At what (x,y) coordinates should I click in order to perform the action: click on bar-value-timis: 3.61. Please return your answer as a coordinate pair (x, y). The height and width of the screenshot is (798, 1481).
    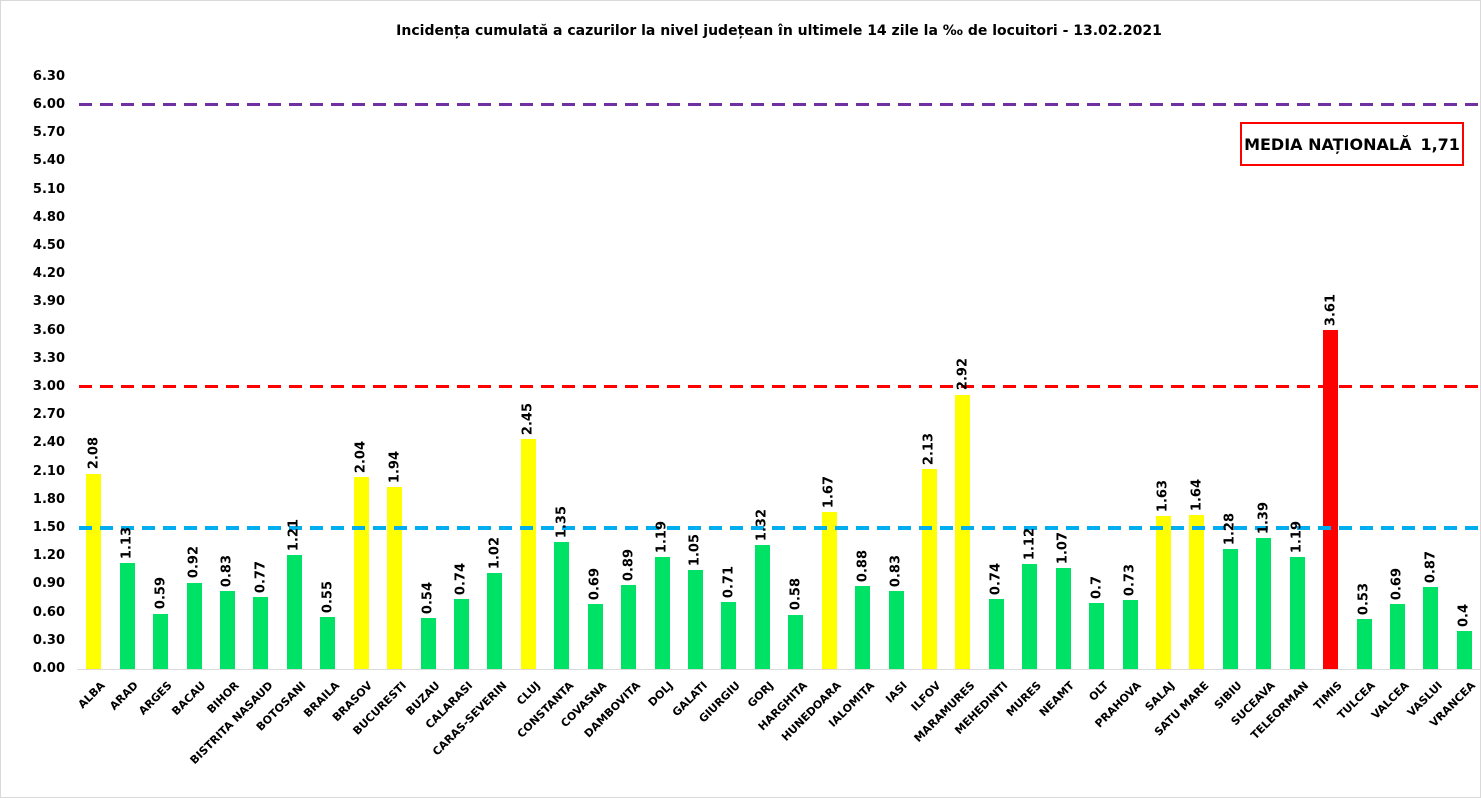
    Looking at the image, I should click on (1331, 309).